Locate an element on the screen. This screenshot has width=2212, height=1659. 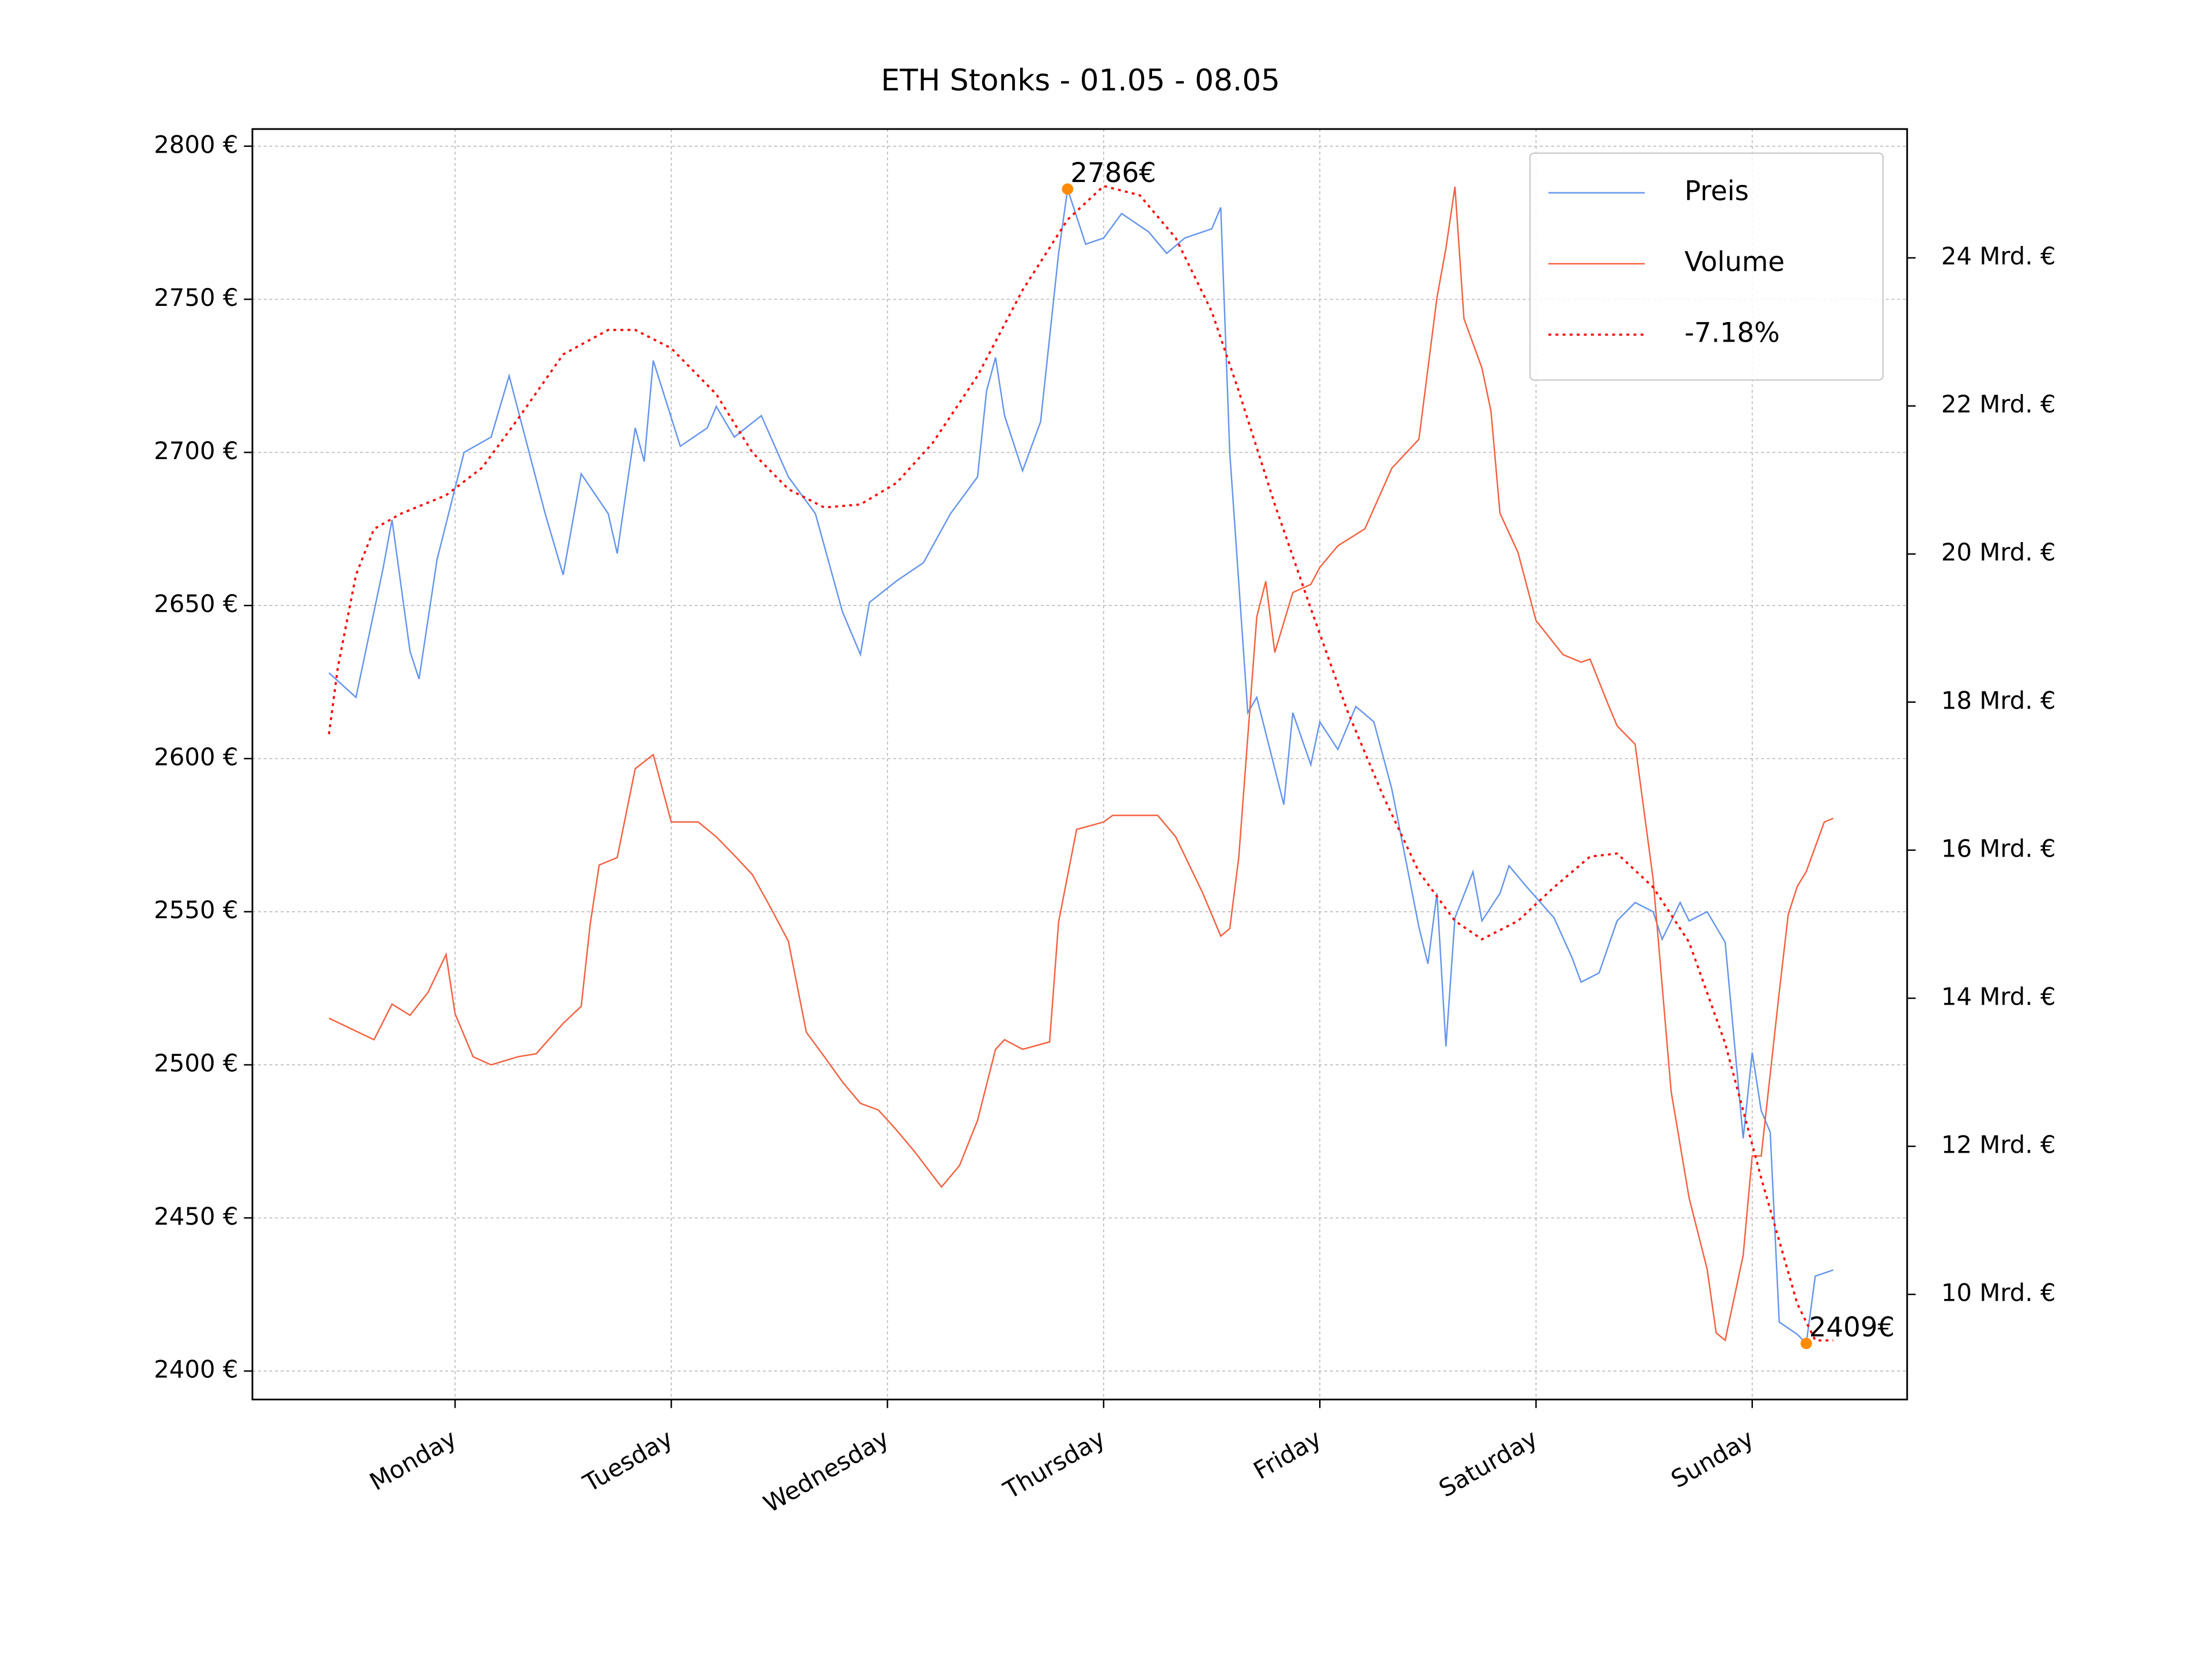
y-tick-label: 2400 € is located at coordinates (196, 1369).